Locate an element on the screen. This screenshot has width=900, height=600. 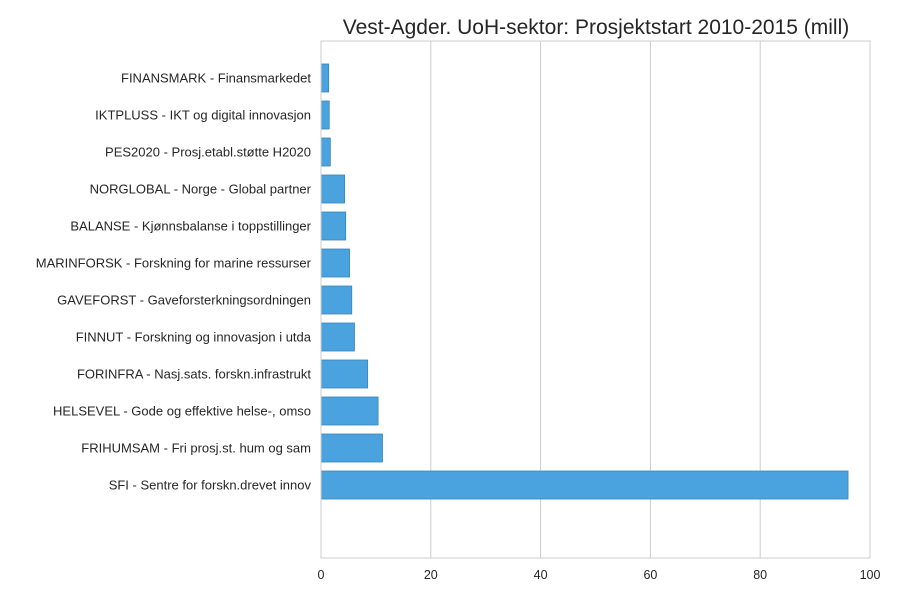
x-tick-label: 0 is located at coordinates (321, 575).